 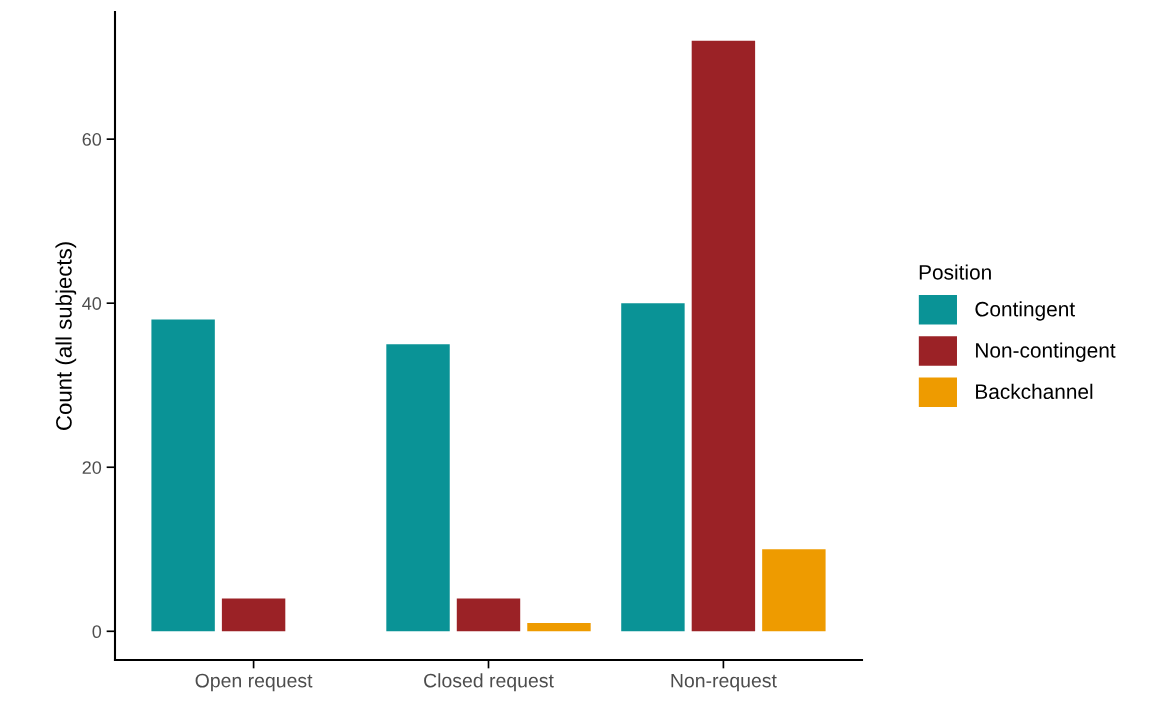 I want to click on legend-label: Non-contingent, so click(x=1046, y=352).